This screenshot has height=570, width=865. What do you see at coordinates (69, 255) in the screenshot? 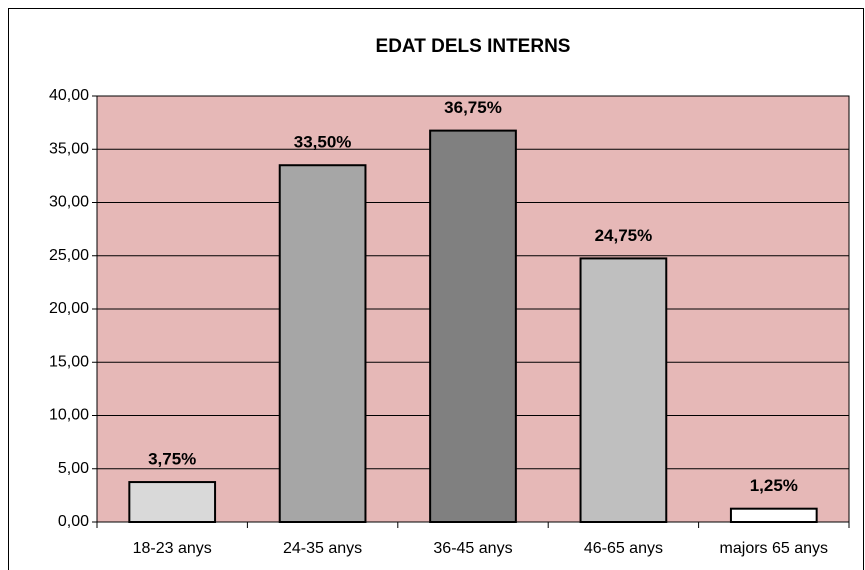
I see `y-tick-label: 25,00` at bounding box center [69, 255].